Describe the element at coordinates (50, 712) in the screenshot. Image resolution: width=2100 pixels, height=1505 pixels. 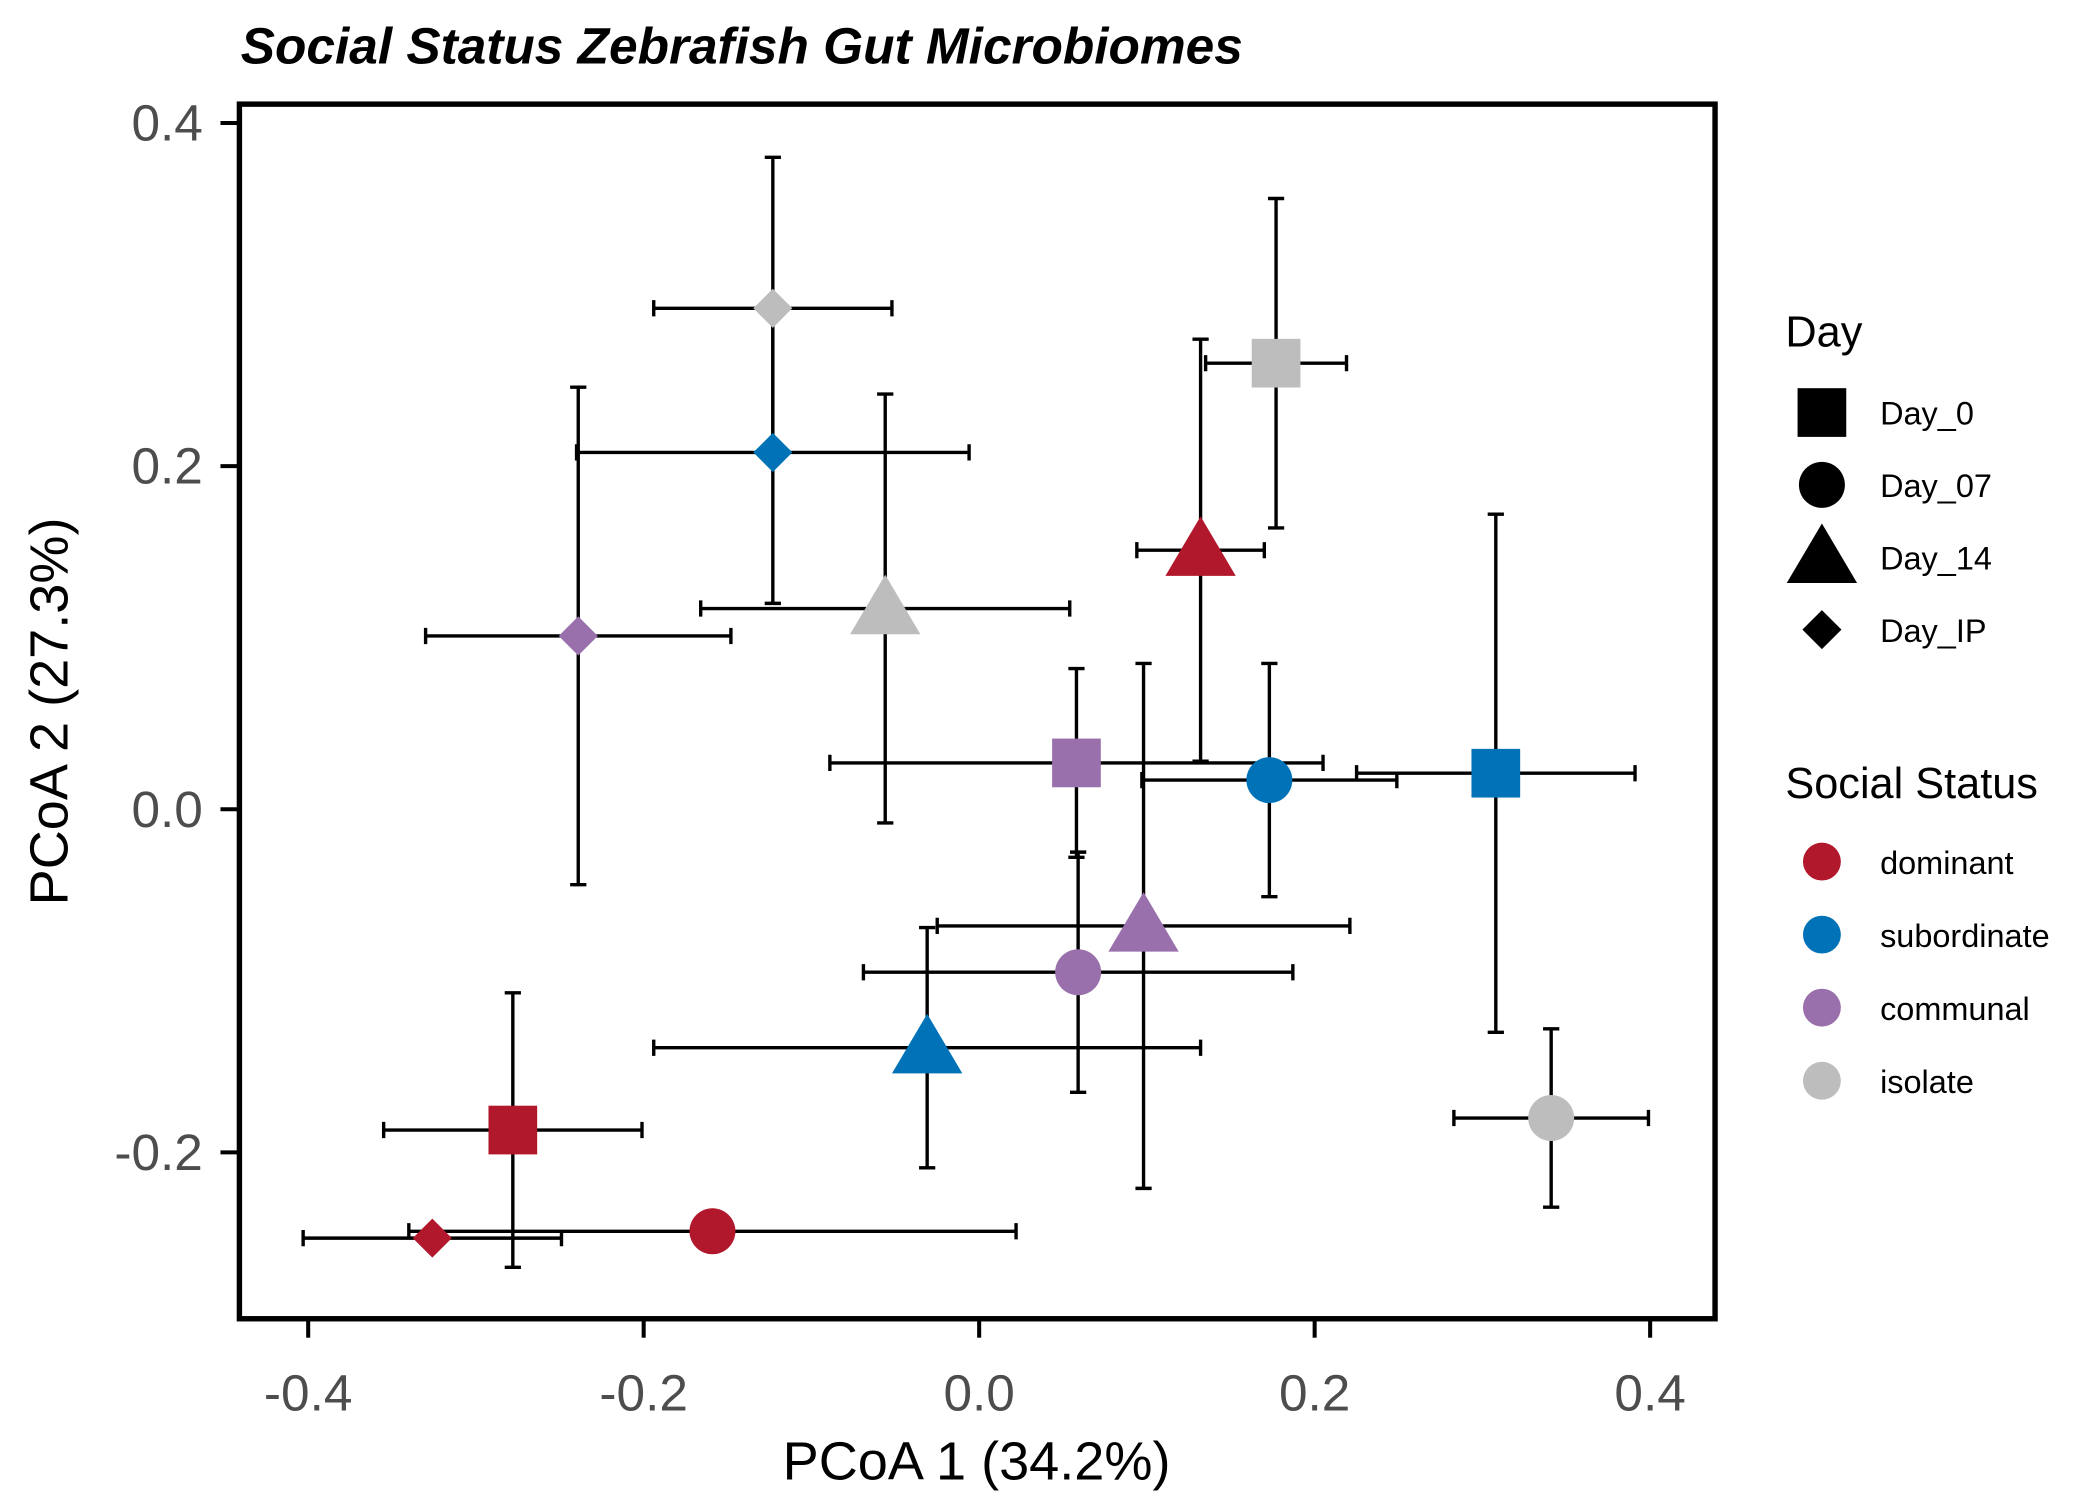
I see `y-axis-title: PCoA 2 (27.3%)` at that location.